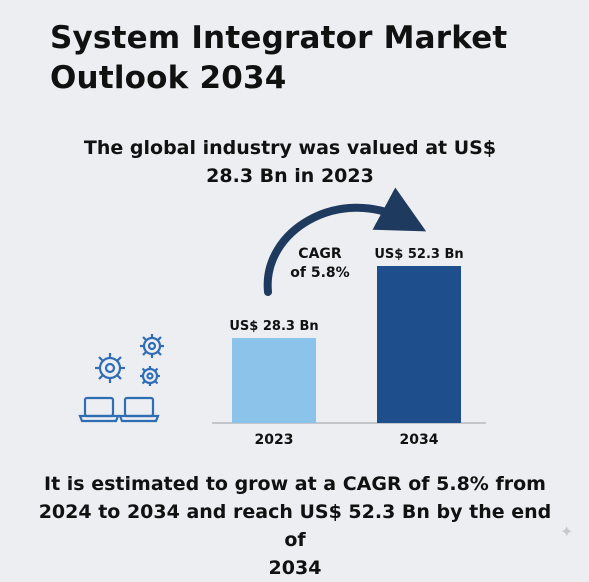 This screenshot has width=589, height=582. What do you see at coordinates (168, 78) in the screenshot?
I see `title-line-2: Outlook 2034` at bounding box center [168, 78].